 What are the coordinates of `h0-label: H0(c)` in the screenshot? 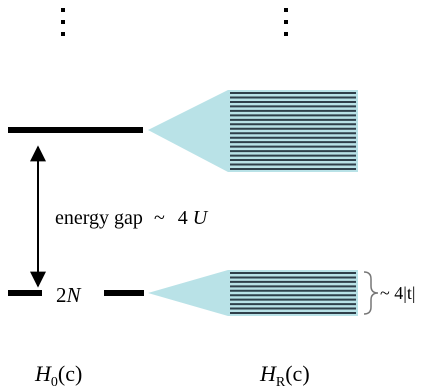 It's located at (58, 374).